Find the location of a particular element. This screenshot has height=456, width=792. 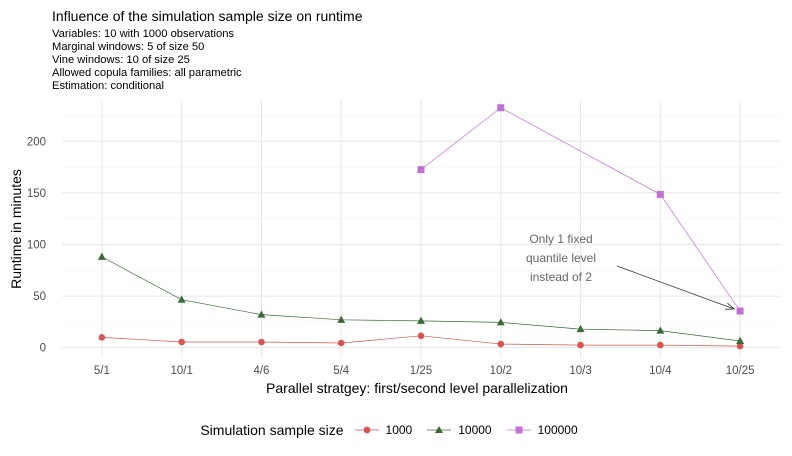

y-tick-label: 200 is located at coordinates (36, 142).